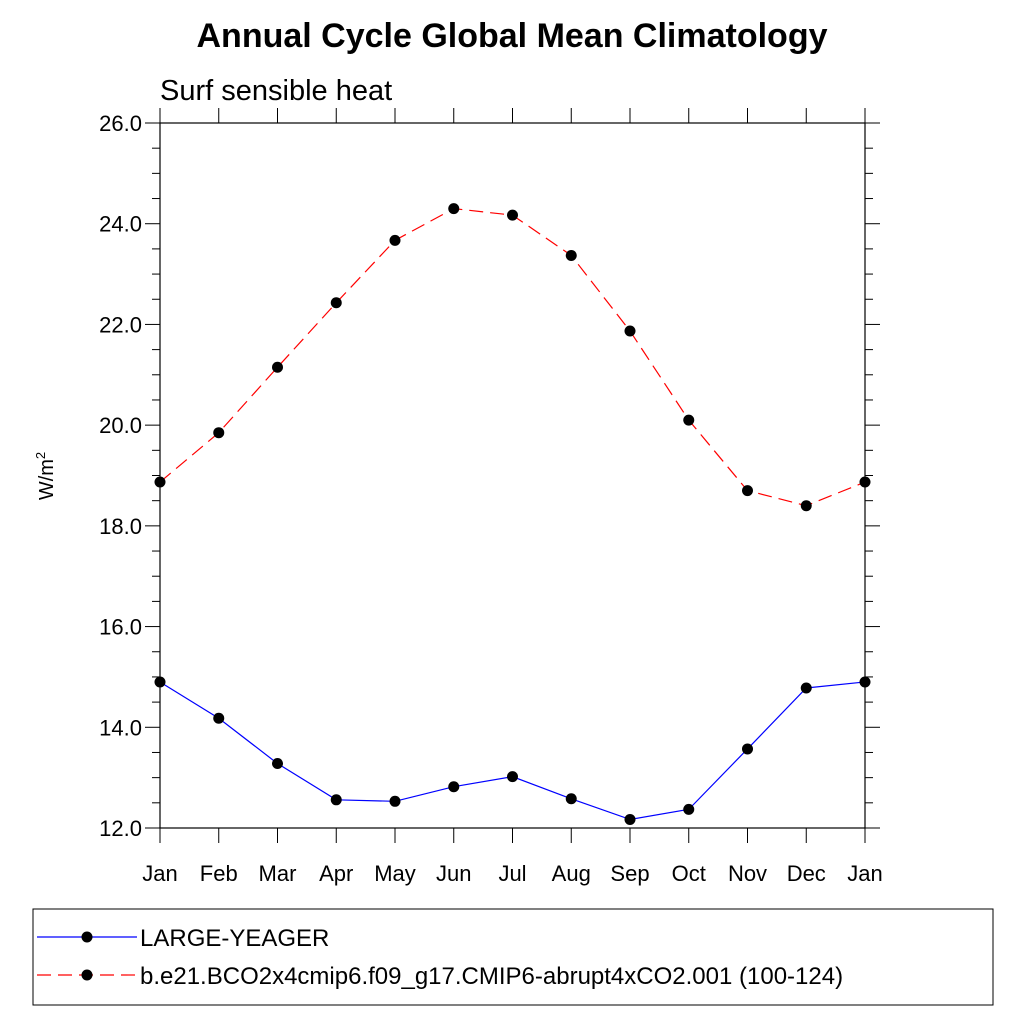 The width and height of the screenshot is (1024, 1024). I want to click on y-tick-labels: 12.0 14.0 16.0 18.0 20.0 22.0 24.0 26.0, so click(120, 476).